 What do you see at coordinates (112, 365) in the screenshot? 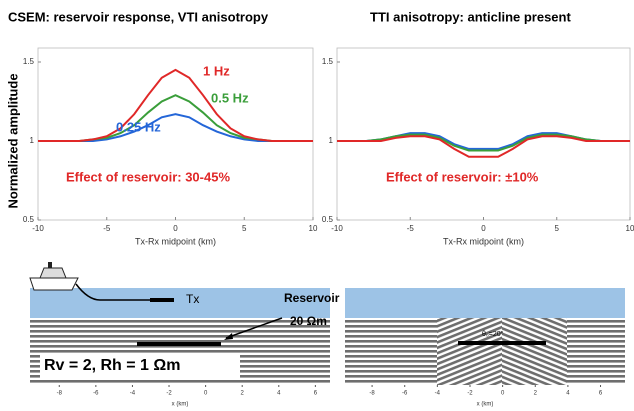
I see `model-params: Rv = 2, Rh = 1 Ωm` at bounding box center [112, 365].